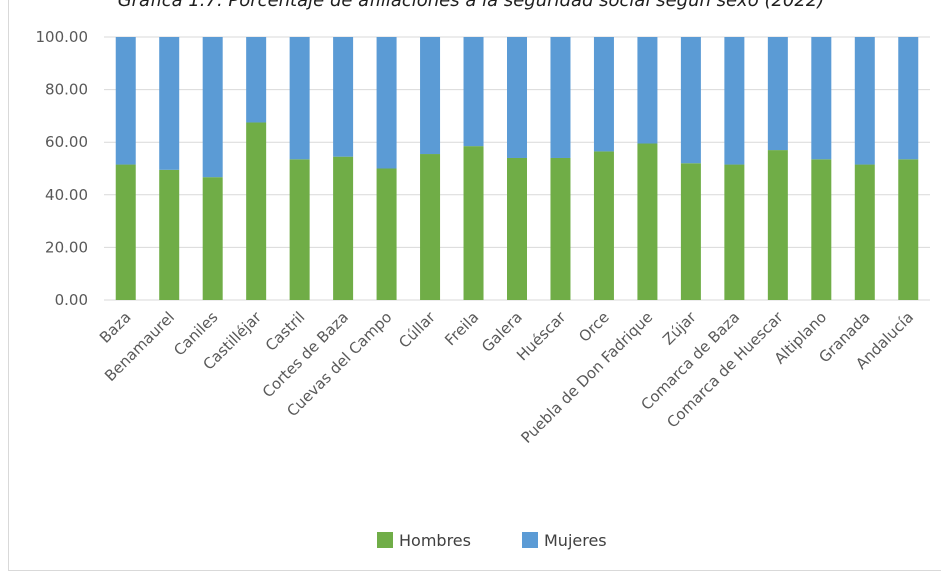 The height and width of the screenshot is (572, 942). What do you see at coordinates (461, 328) in the screenshot?
I see `x-category-label: Freila` at bounding box center [461, 328].